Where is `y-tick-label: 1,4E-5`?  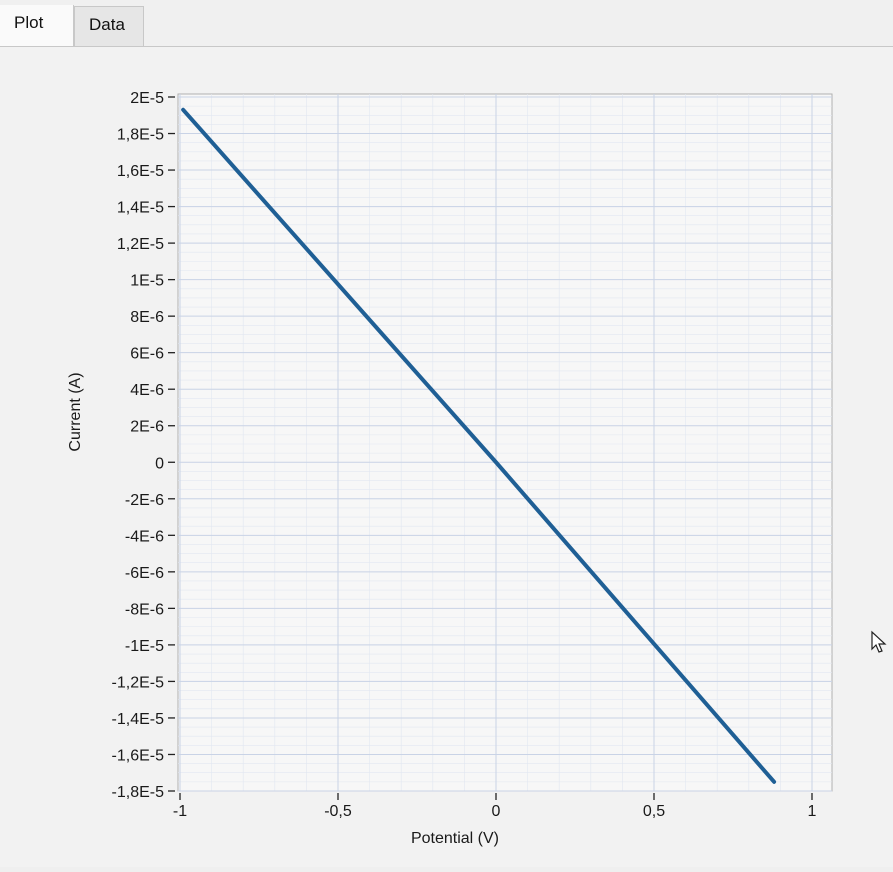 y-tick-label: 1,4E-5 is located at coordinates (140, 208).